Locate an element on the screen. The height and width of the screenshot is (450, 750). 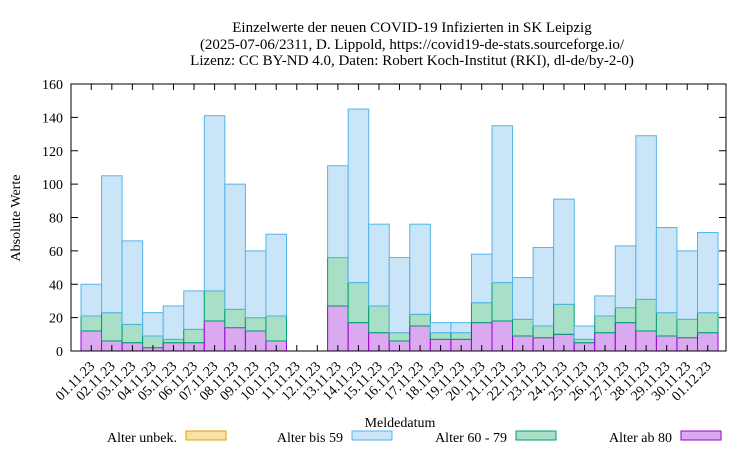
bar-28.11.23-series-1 is located at coordinates (646, 315).